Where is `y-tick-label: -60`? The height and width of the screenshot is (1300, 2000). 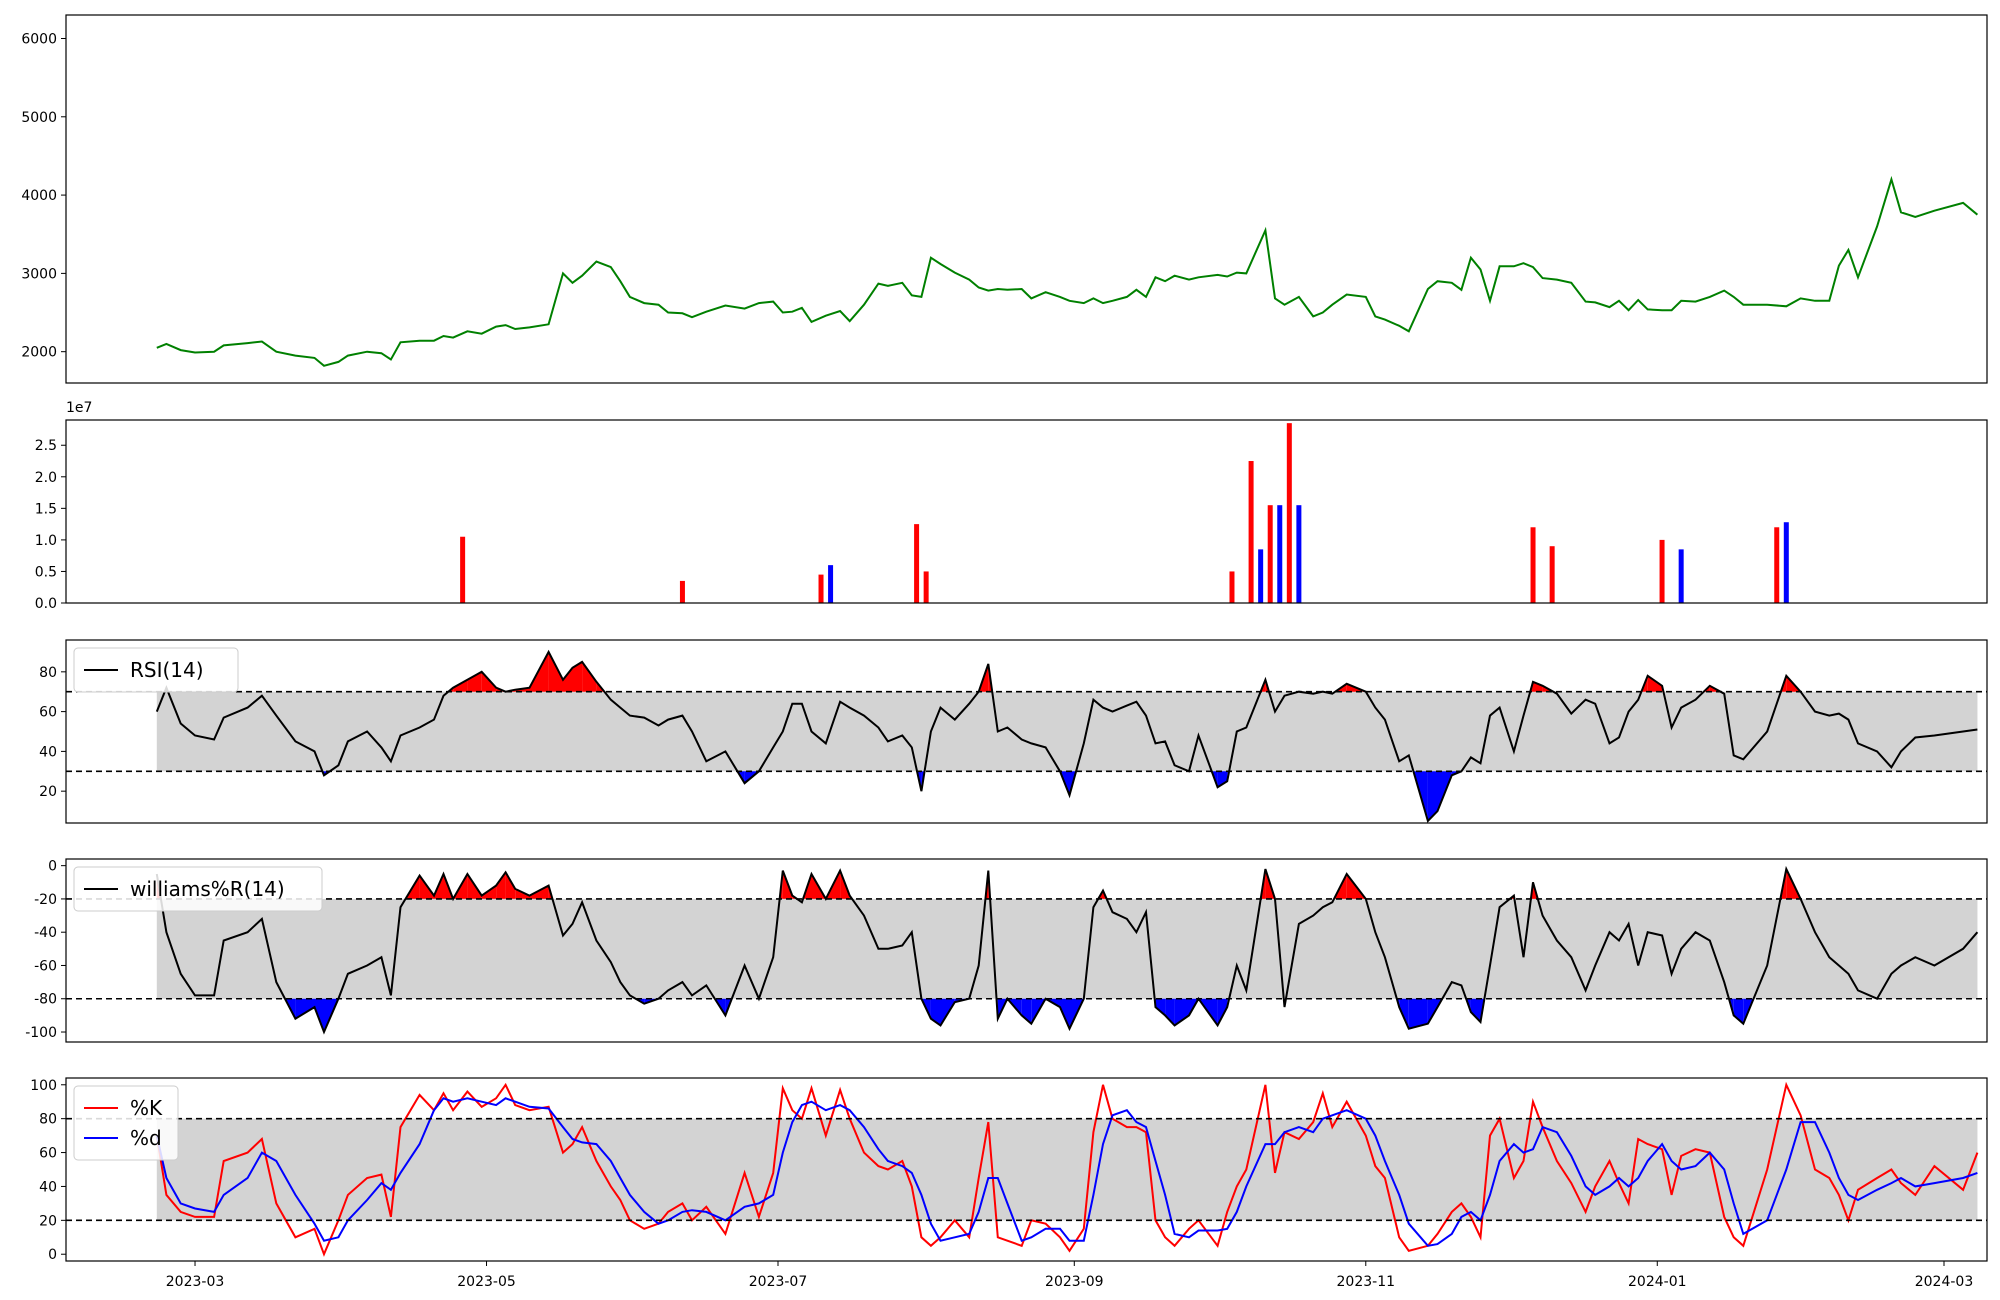 y-tick-label: -60 is located at coordinates (45, 966).